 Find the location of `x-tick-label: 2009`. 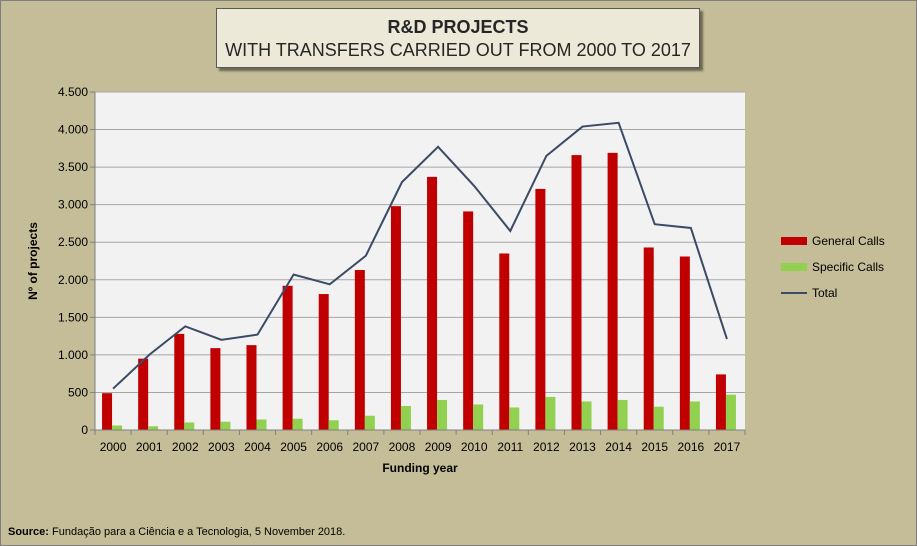

x-tick-label: 2009 is located at coordinates (438, 447).